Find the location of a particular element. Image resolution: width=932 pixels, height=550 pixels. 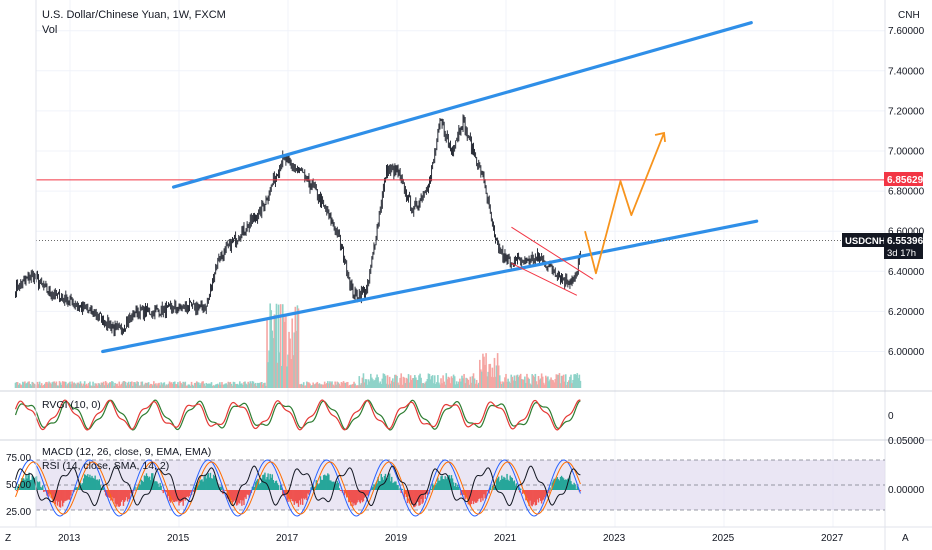

time-axis-ticks: 2013 2015 2017 2019 2021 2023 2025 2027 is located at coordinates (451, 538).